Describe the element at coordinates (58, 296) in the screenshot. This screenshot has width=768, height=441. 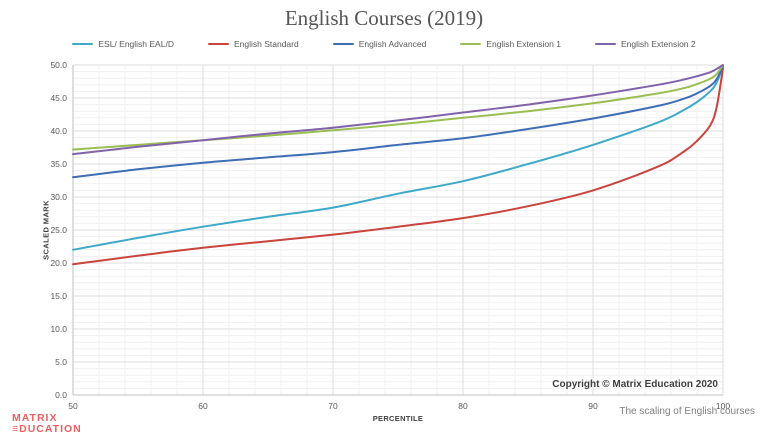
I see `y-tick-label: 15.0` at that location.